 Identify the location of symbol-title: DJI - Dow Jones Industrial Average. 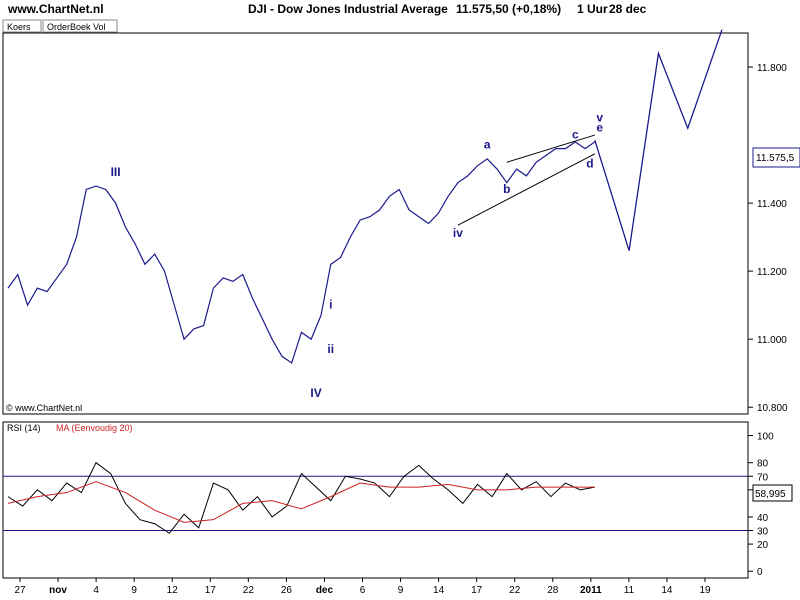
(348, 9).